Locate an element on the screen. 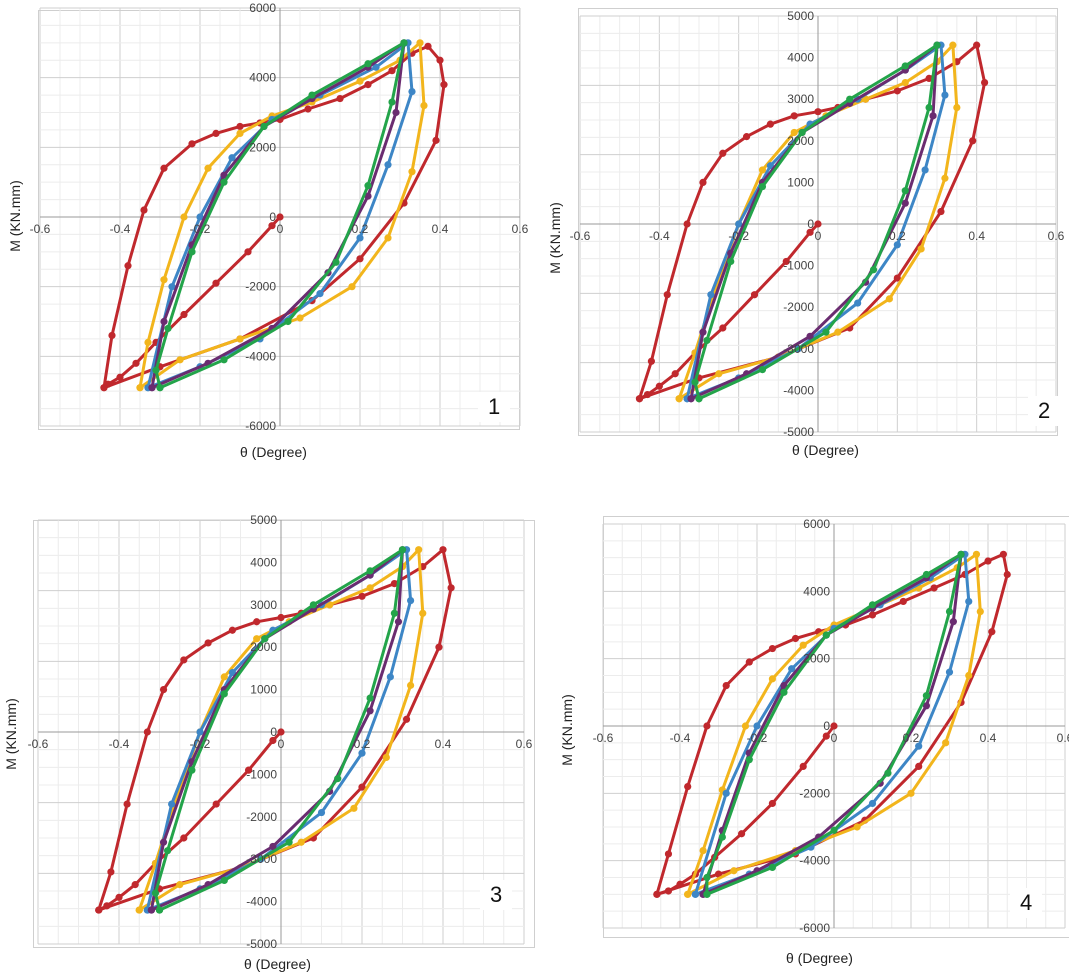  y-tick-label: 4000 is located at coordinates (800, 58).